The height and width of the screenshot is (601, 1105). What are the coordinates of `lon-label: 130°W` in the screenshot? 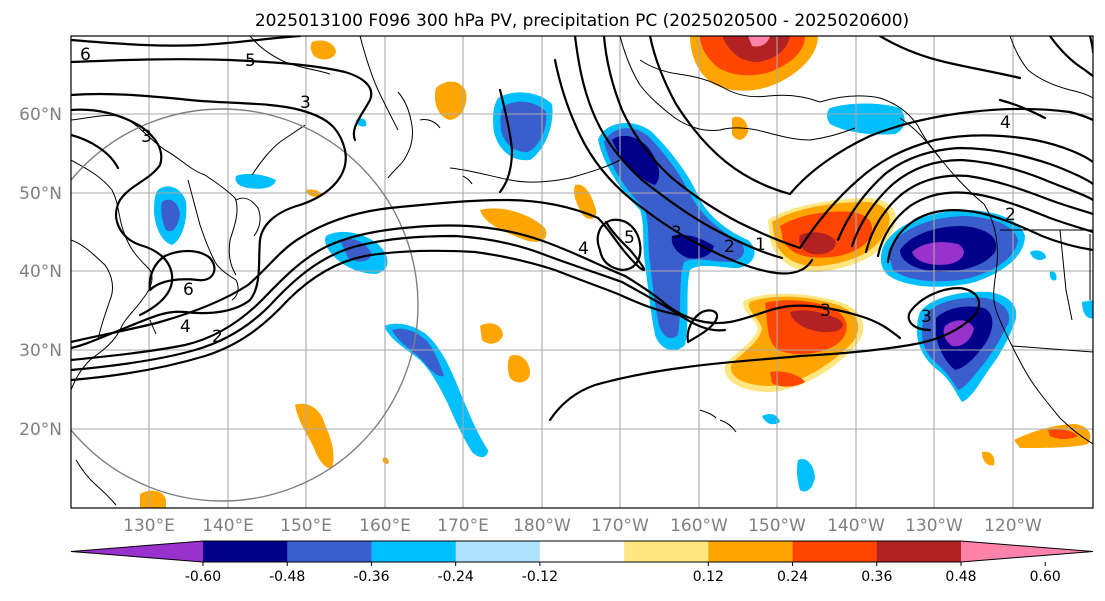 It's located at (934, 526).